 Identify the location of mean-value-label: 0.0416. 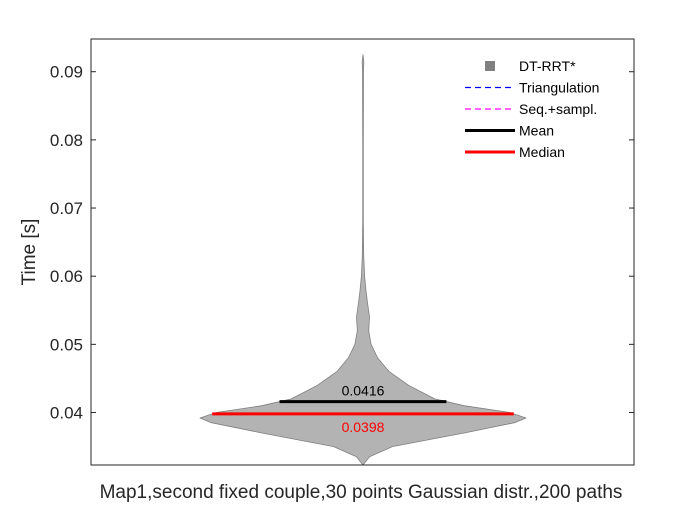
(363, 391).